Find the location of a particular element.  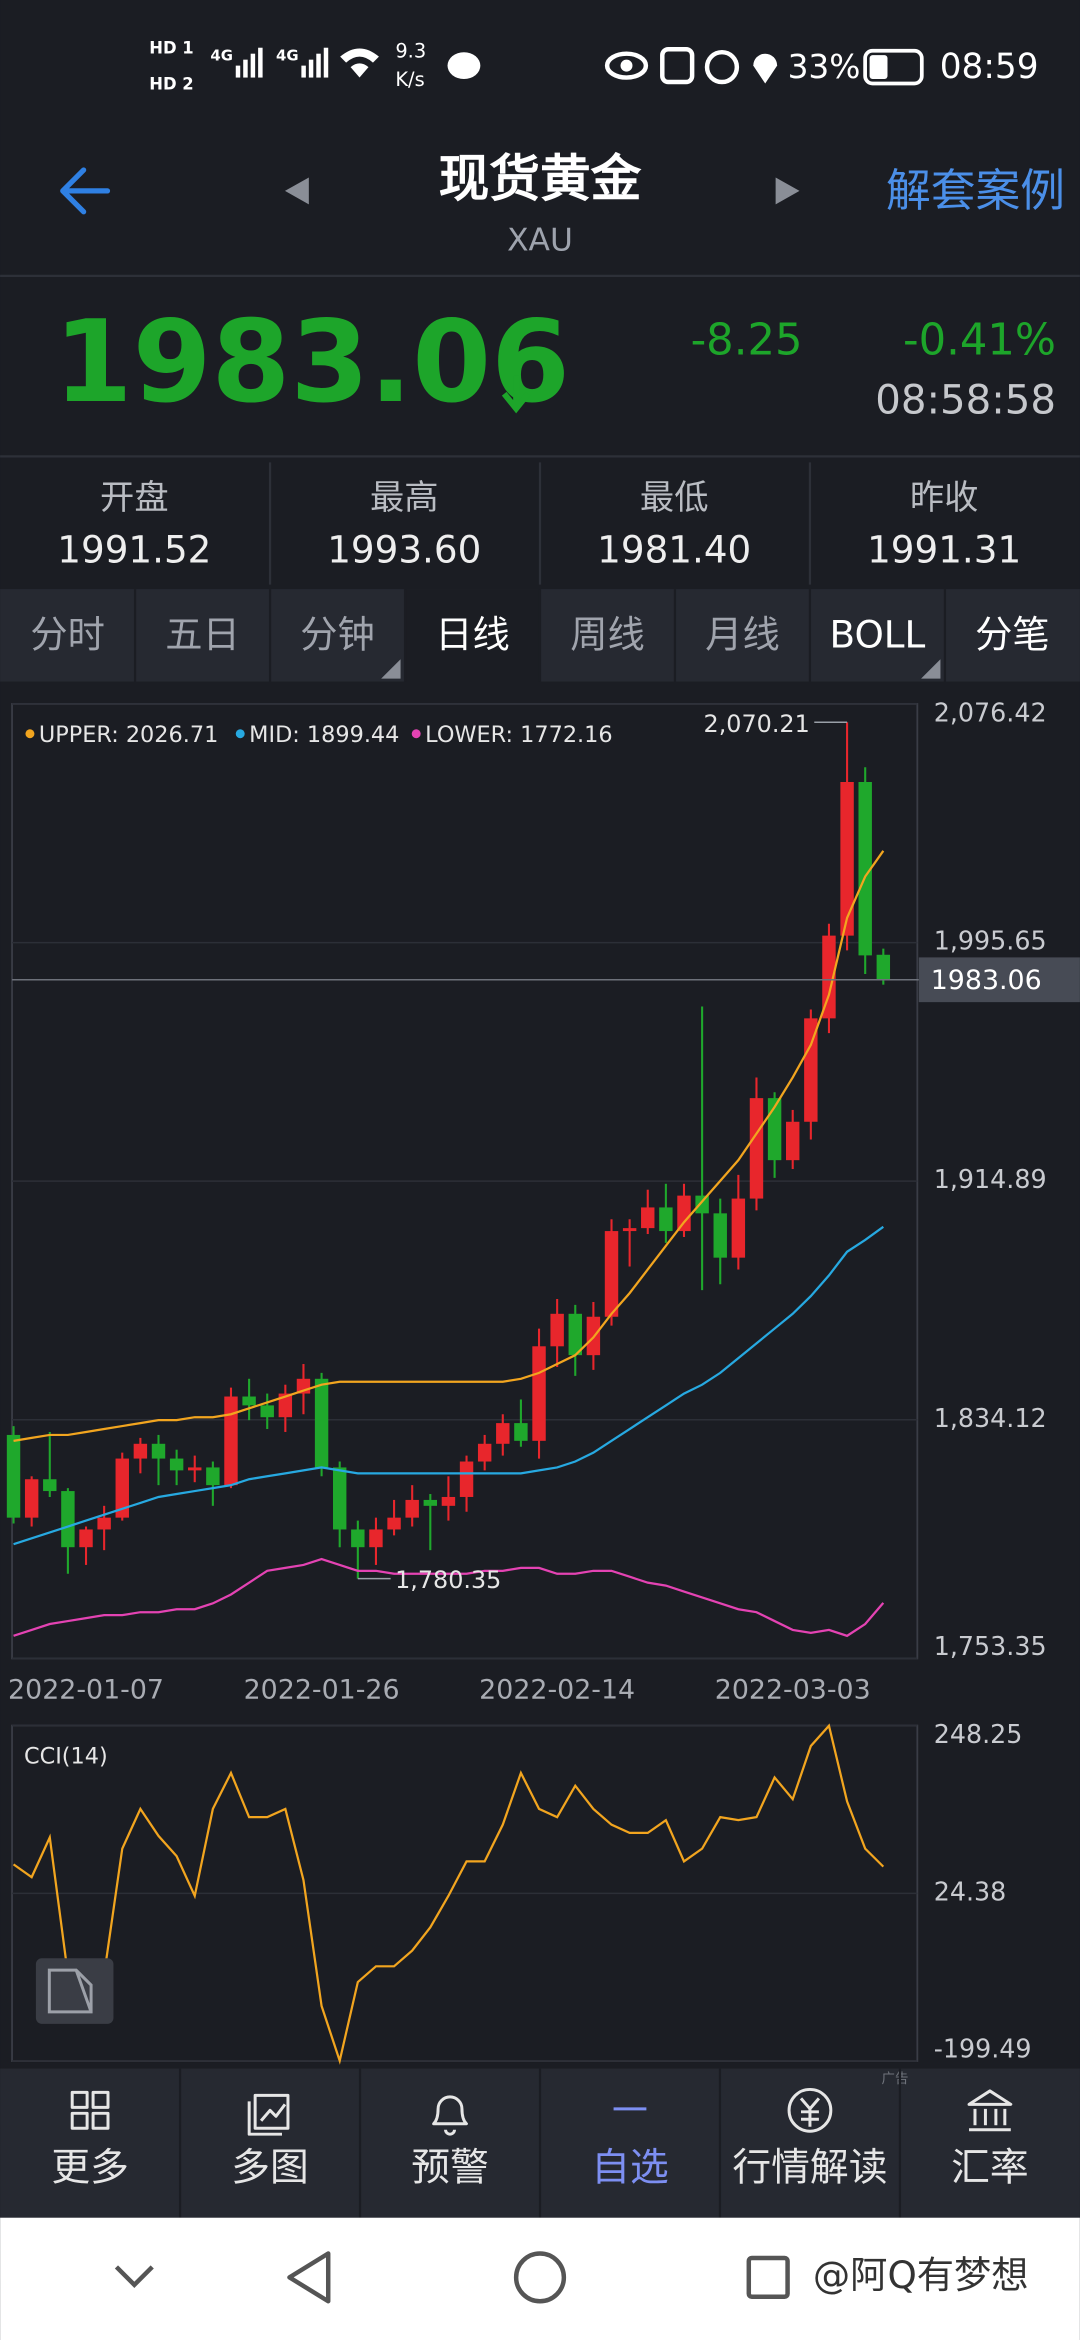

quote-time: 08:58:58 is located at coordinates (965, 401).